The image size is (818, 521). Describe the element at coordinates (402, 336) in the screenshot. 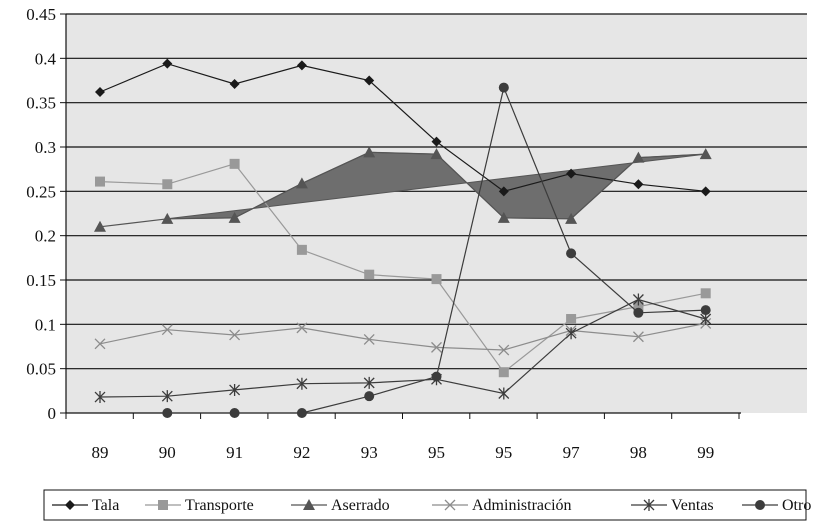

I see `series-line-administracin` at that location.